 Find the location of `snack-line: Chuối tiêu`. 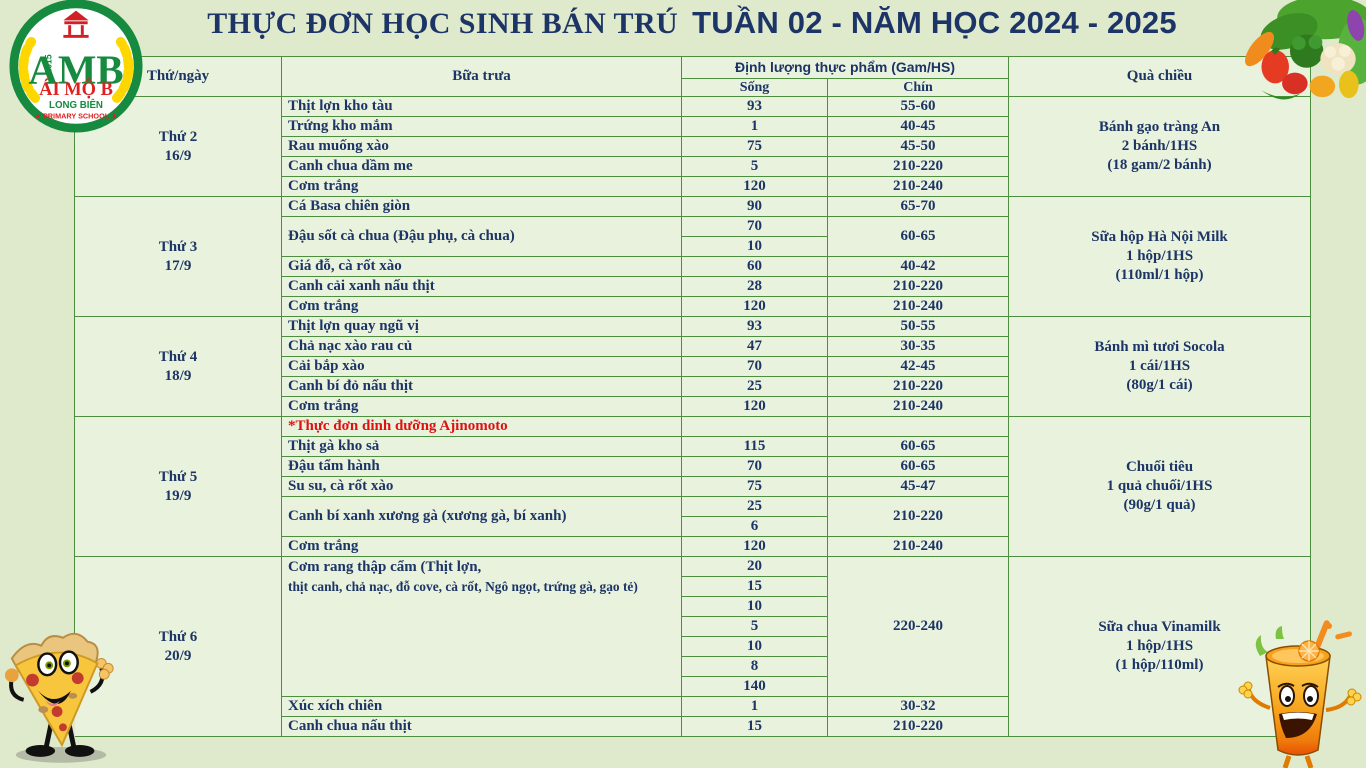

snack-line: Chuối tiêu is located at coordinates (1159, 467).